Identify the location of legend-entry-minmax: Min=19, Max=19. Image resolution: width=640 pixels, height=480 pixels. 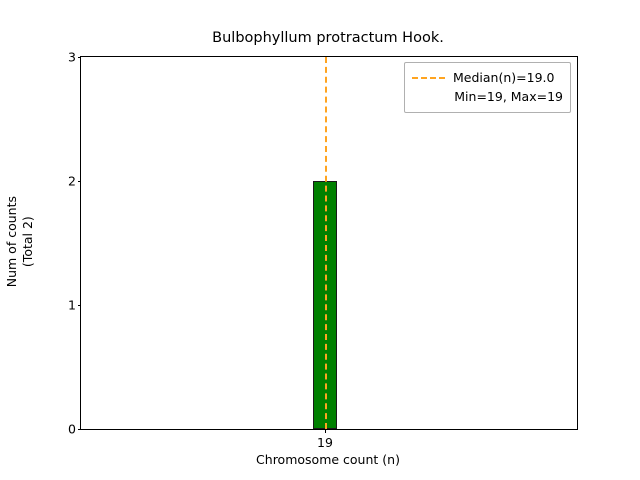
(487, 96).